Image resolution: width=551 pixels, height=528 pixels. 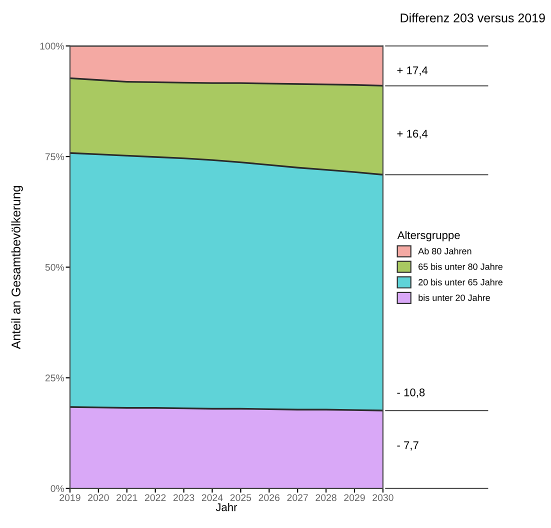 I want to click on text: Differenz 203 versus 2019, so click(x=472, y=17).